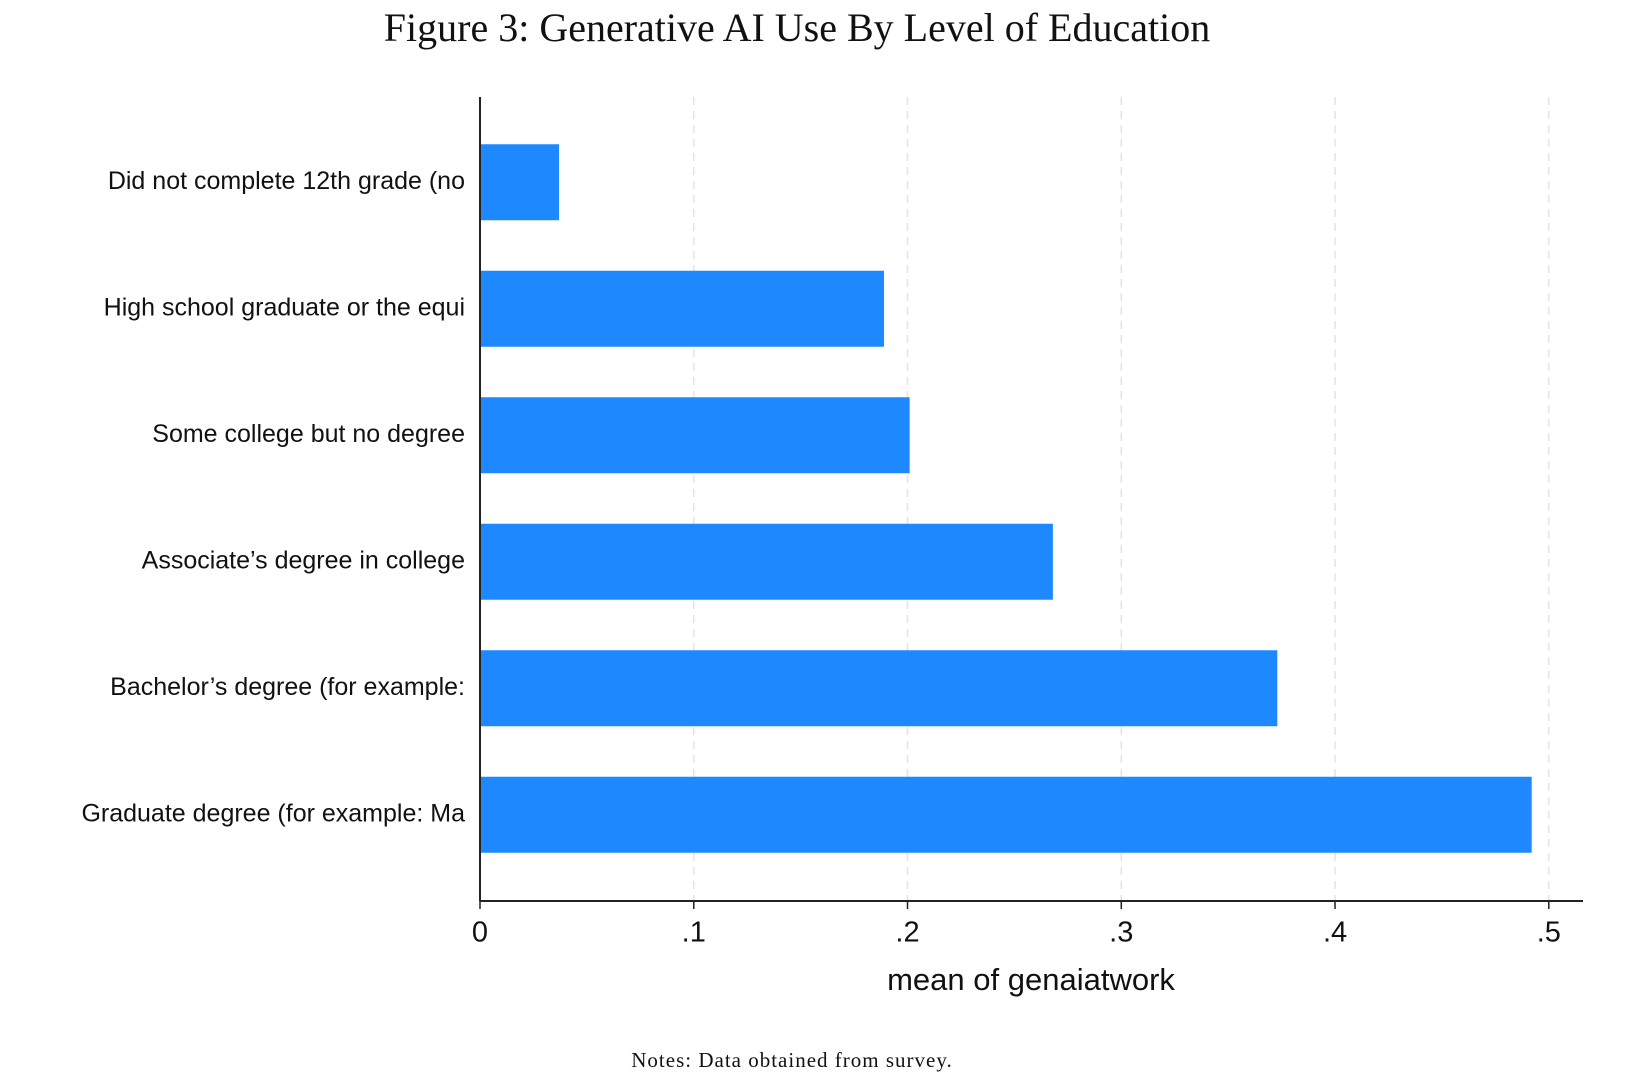  What do you see at coordinates (1549, 933) in the screenshot?
I see `x-tick-label: .5` at bounding box center [1549, 933].